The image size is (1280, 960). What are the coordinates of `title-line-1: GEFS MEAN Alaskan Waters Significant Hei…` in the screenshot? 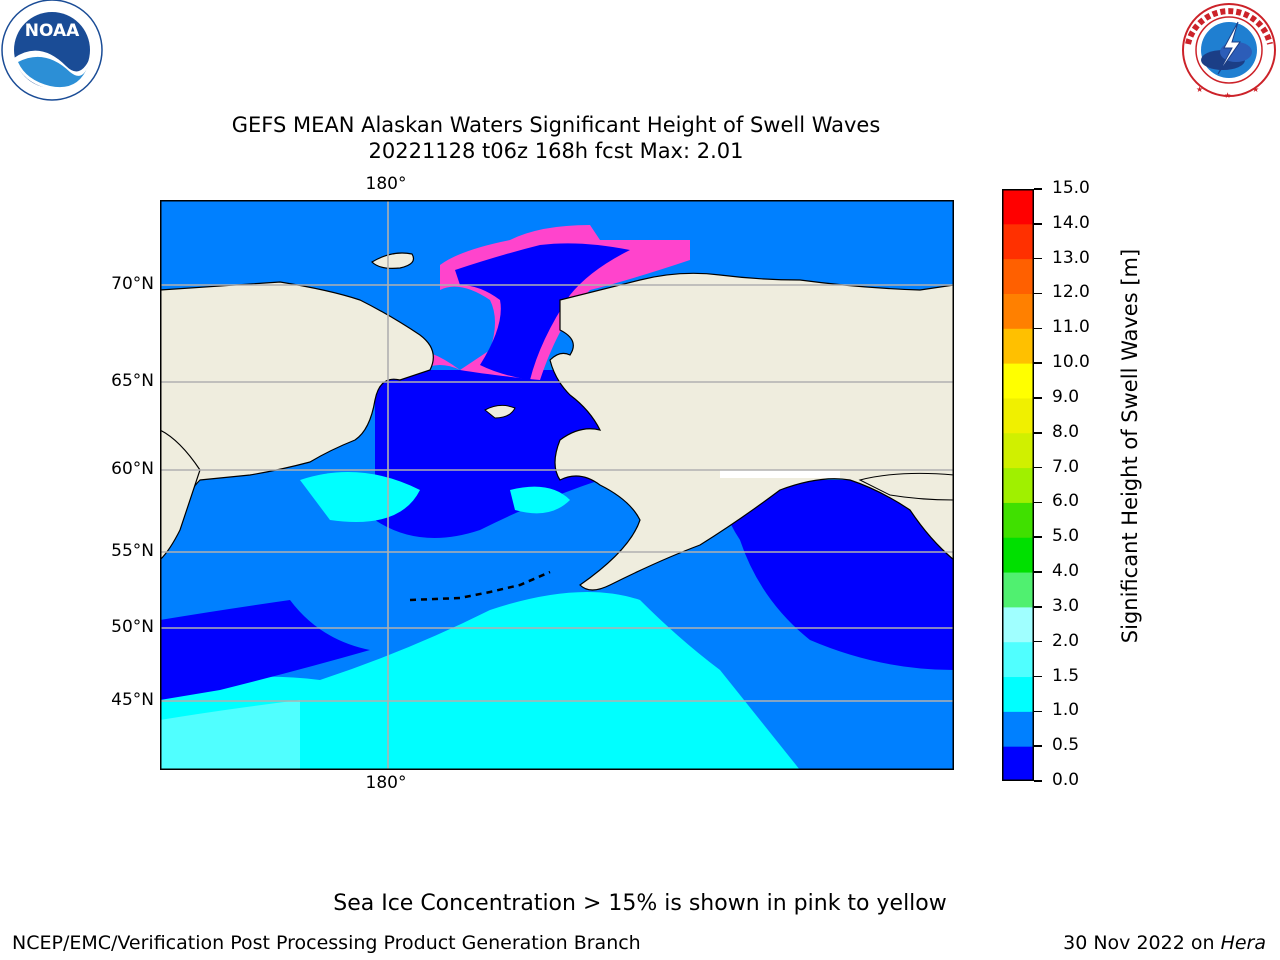 It's located at (556, 125).